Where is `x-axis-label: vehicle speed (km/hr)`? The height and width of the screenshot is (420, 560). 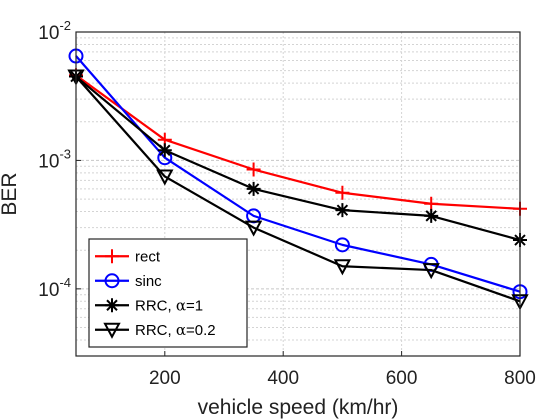 x-axis-label: vehicle speed (km/hr) is located at coordinates (298, 407).